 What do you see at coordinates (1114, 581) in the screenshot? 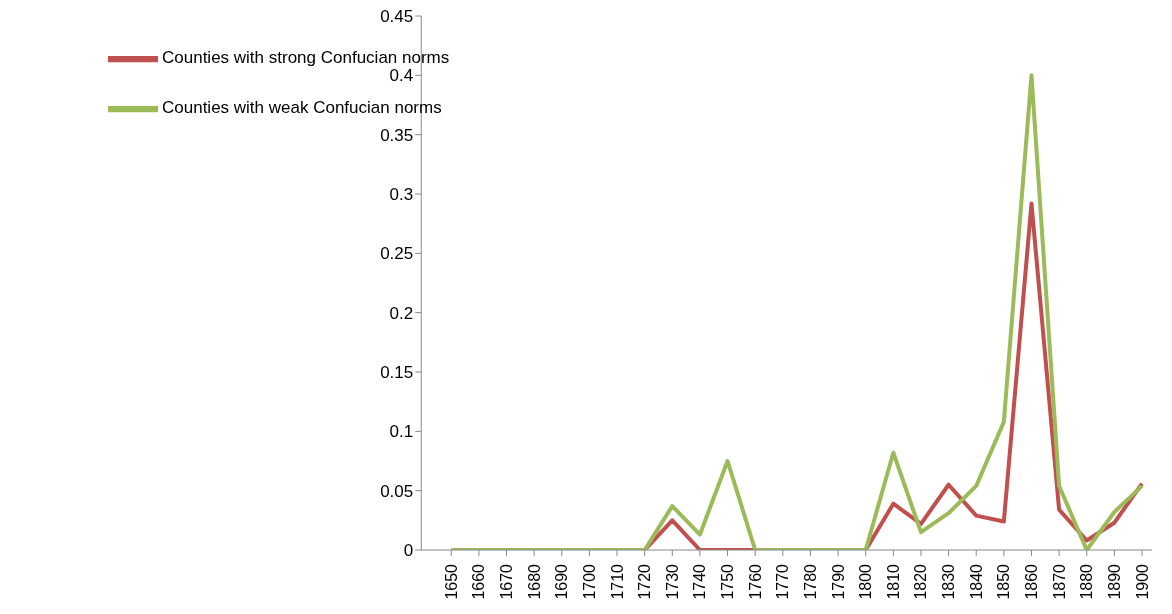
I see `x-tick-label: 1890` at bounding box center [1114, 581].